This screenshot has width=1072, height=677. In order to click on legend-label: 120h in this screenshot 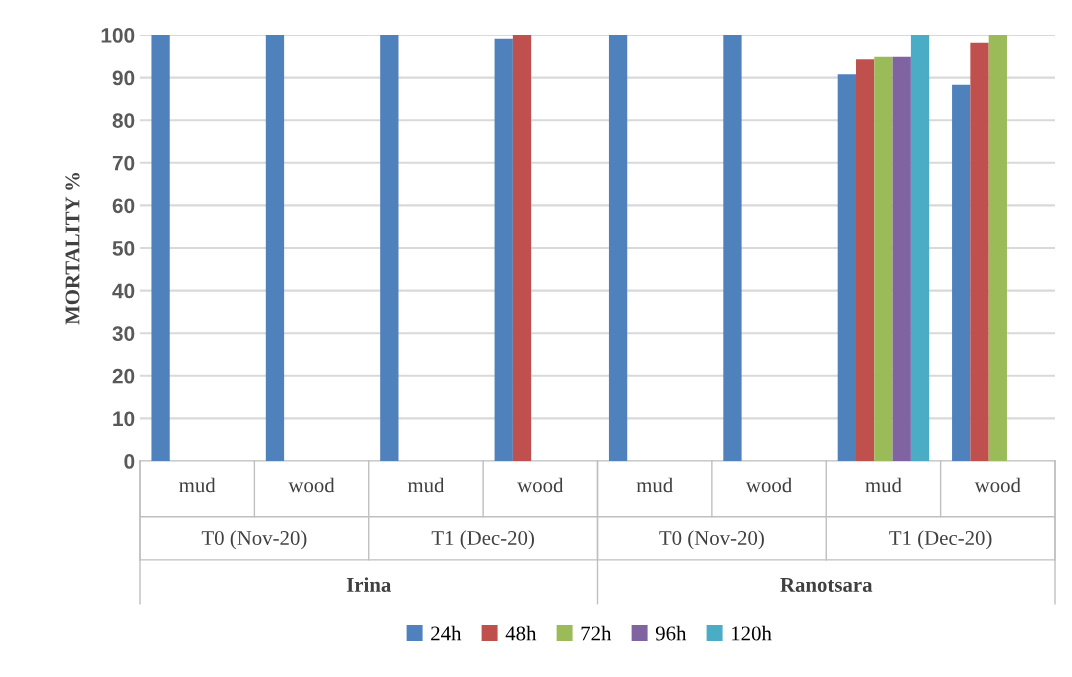, I will do `click(752, 633)`.